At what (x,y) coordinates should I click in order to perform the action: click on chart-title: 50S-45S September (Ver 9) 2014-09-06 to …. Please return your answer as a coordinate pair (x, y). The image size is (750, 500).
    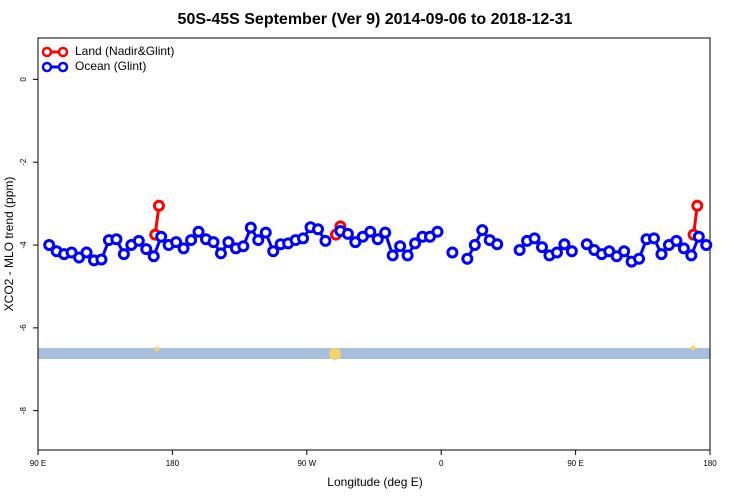
    Looking at the image, I should click on (375, 19).